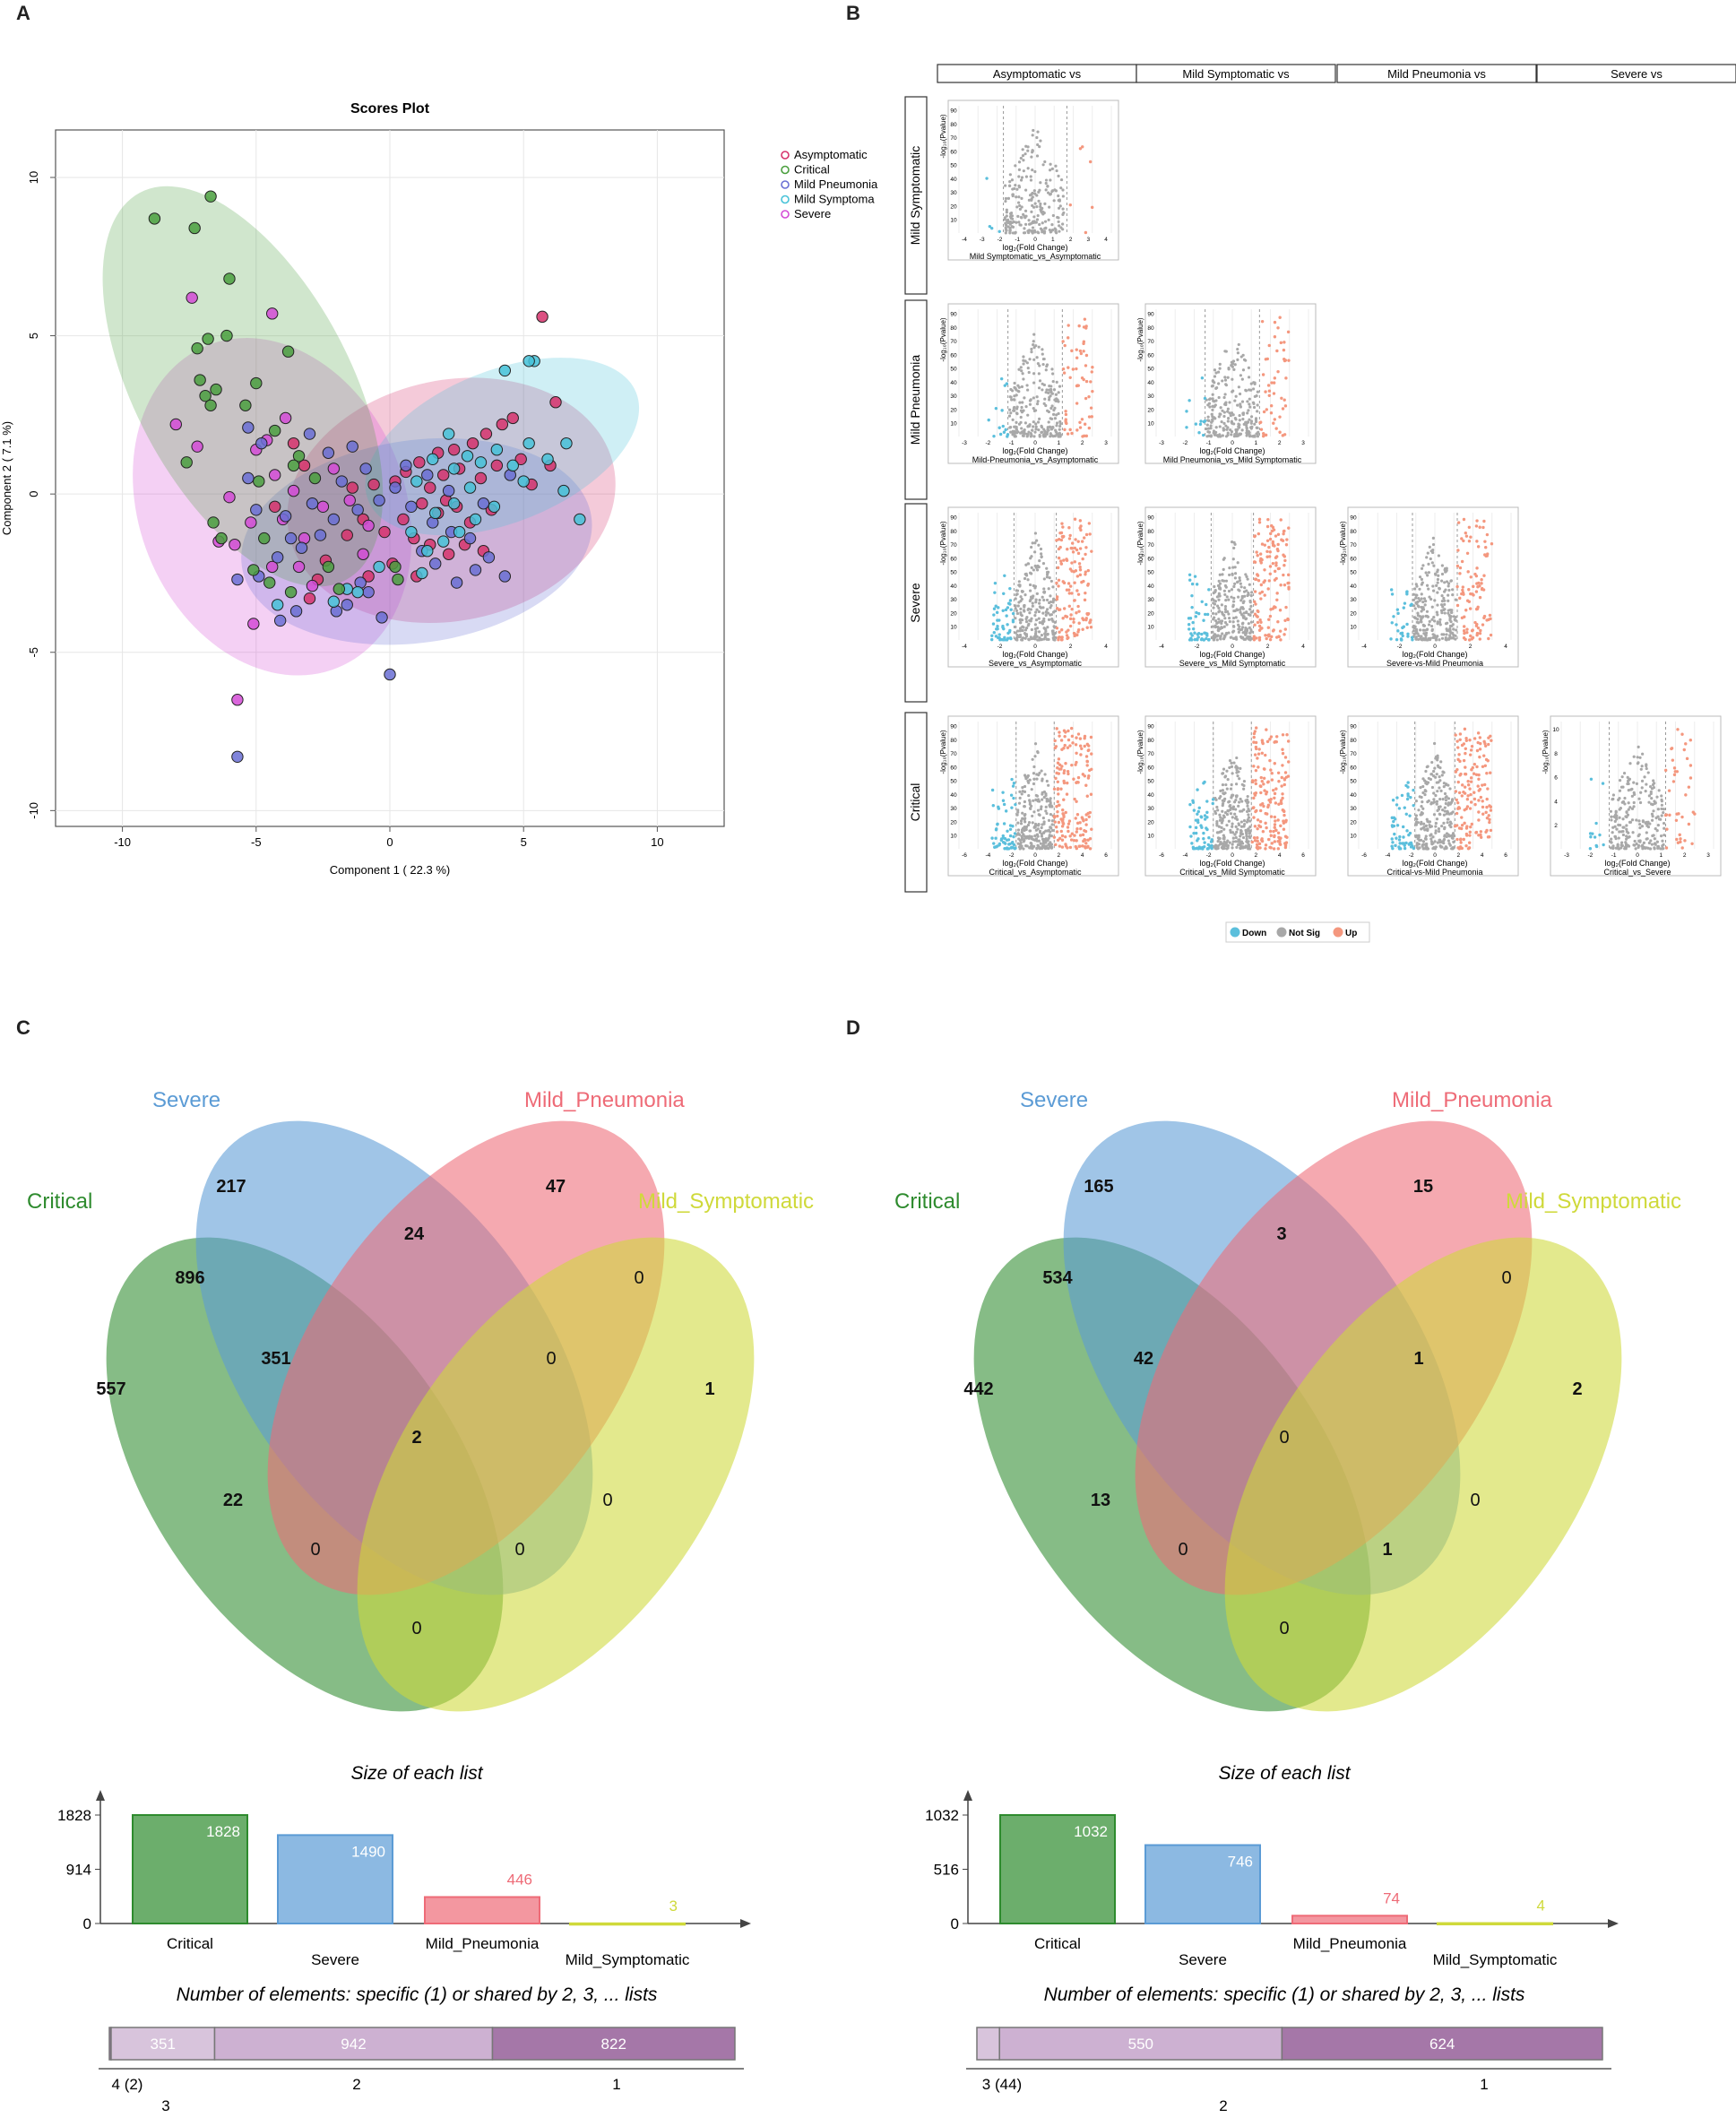 This screenshot has width=1736, height=2118. Describe the element at coordinates (1303, 855) in the screenshot. I see `subplot-xtick: 6` at that location.